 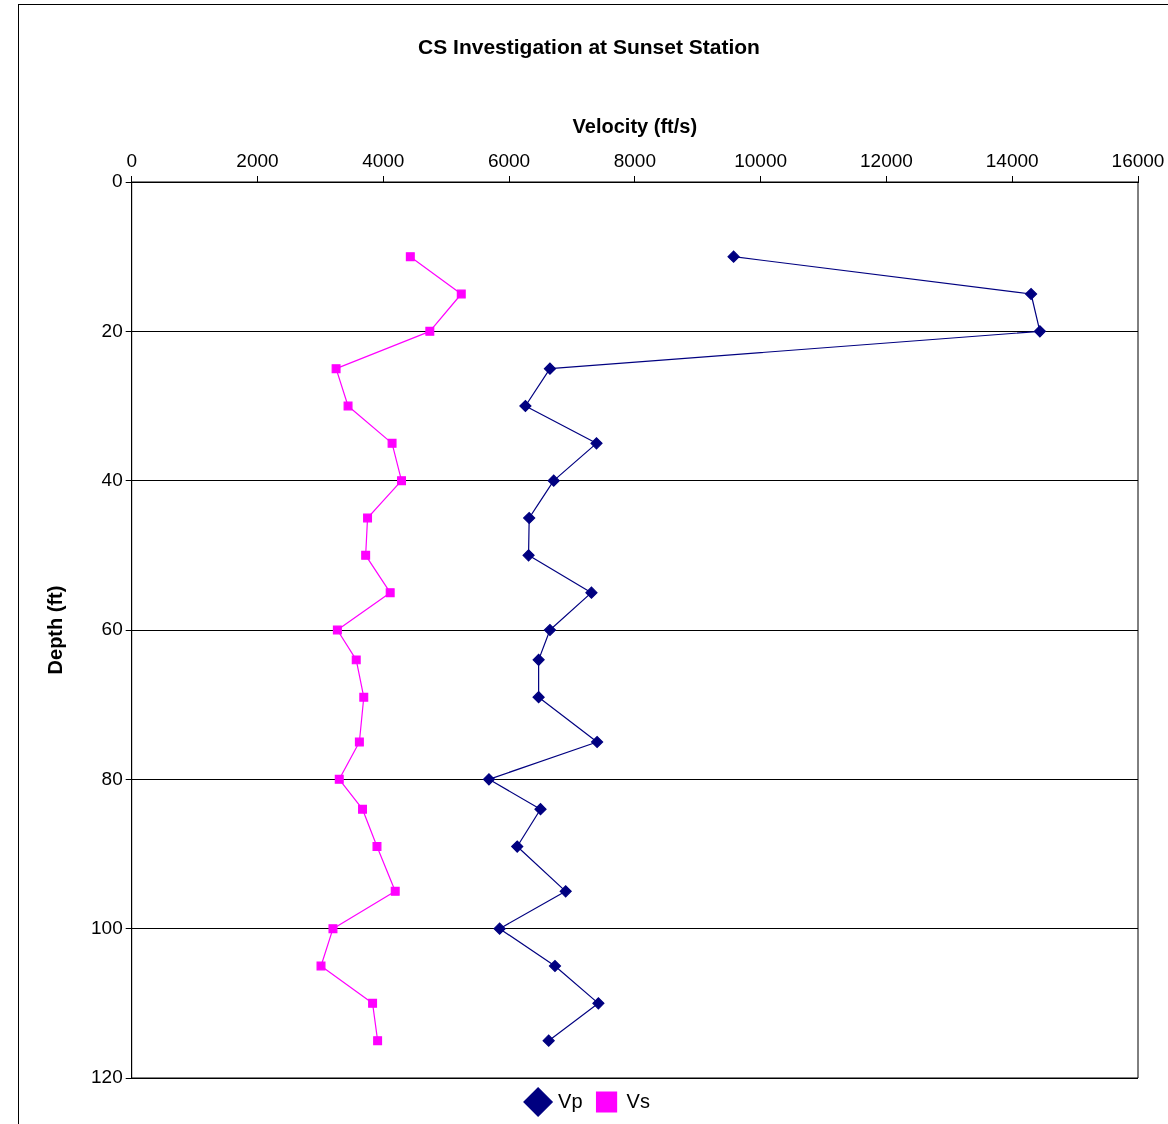 What do you see at coordinates (761, 160) in the screenshot?
I see `x-tick-label: 10000` at bounding box center [761, 160].